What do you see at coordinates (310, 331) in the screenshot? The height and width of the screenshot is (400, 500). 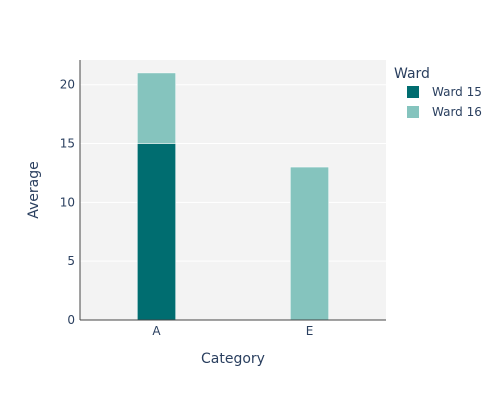 I see `x-tick-label-E: E` at bounding box center [310, 331].